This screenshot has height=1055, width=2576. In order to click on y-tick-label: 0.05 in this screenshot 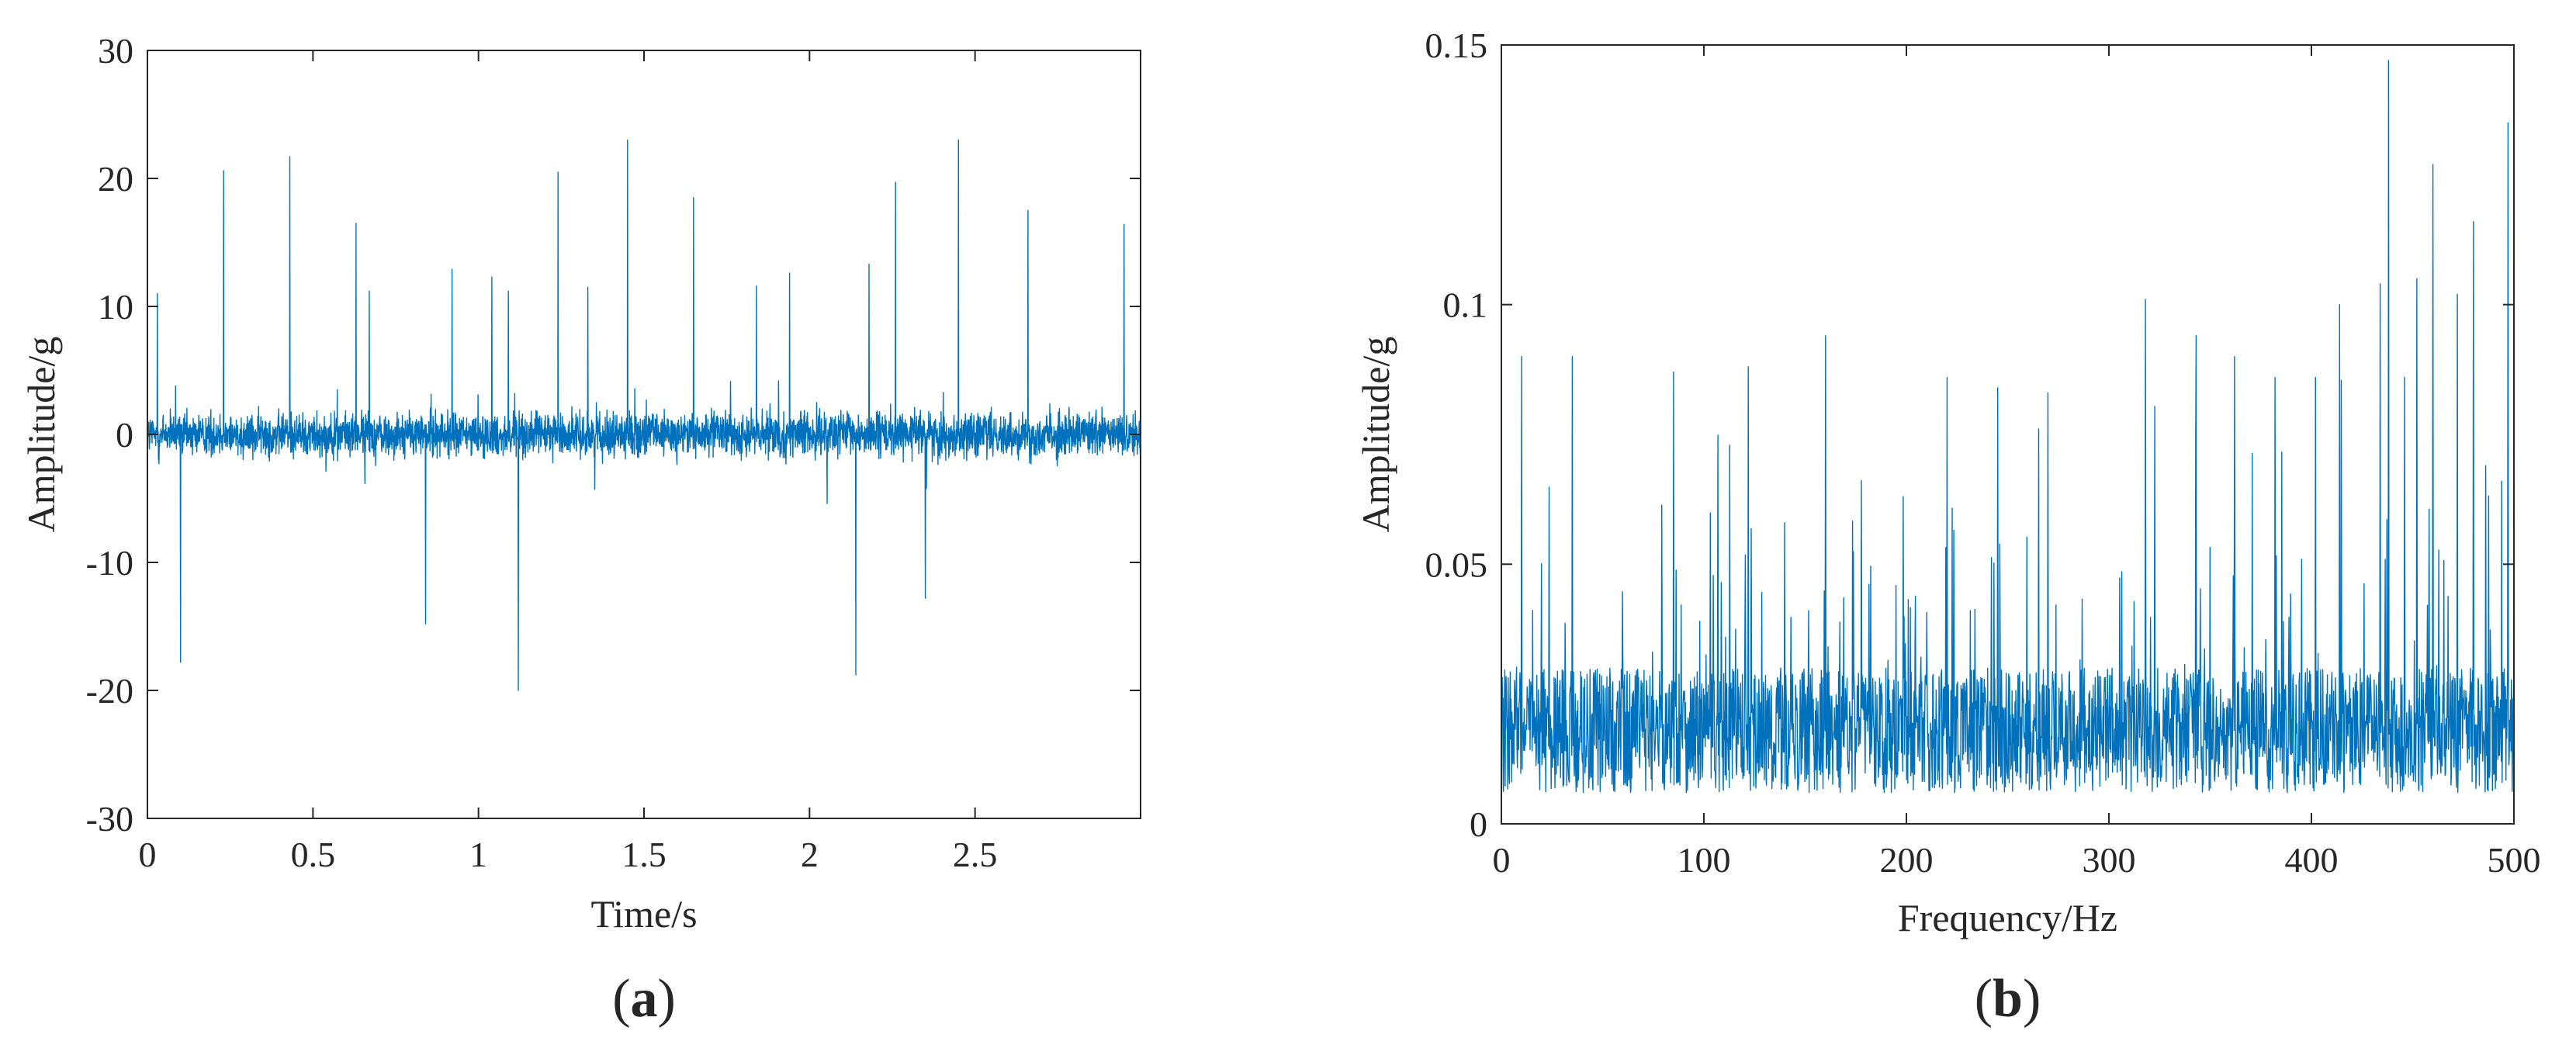, I will do `click(1456, 564)`.